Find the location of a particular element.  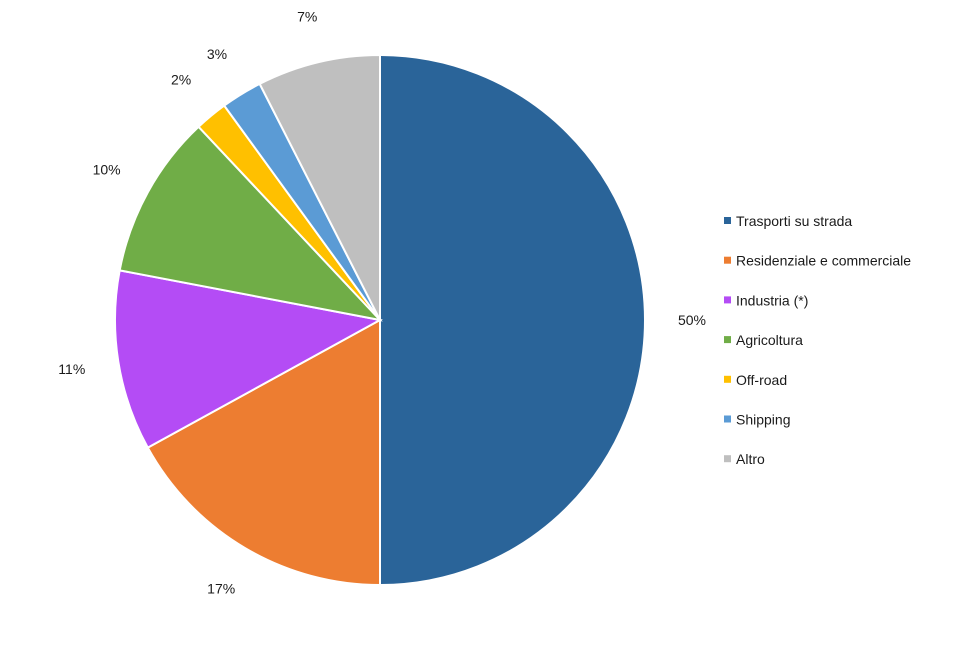

legend-item-off-road: Off-road is located at coordinates (755, 380).